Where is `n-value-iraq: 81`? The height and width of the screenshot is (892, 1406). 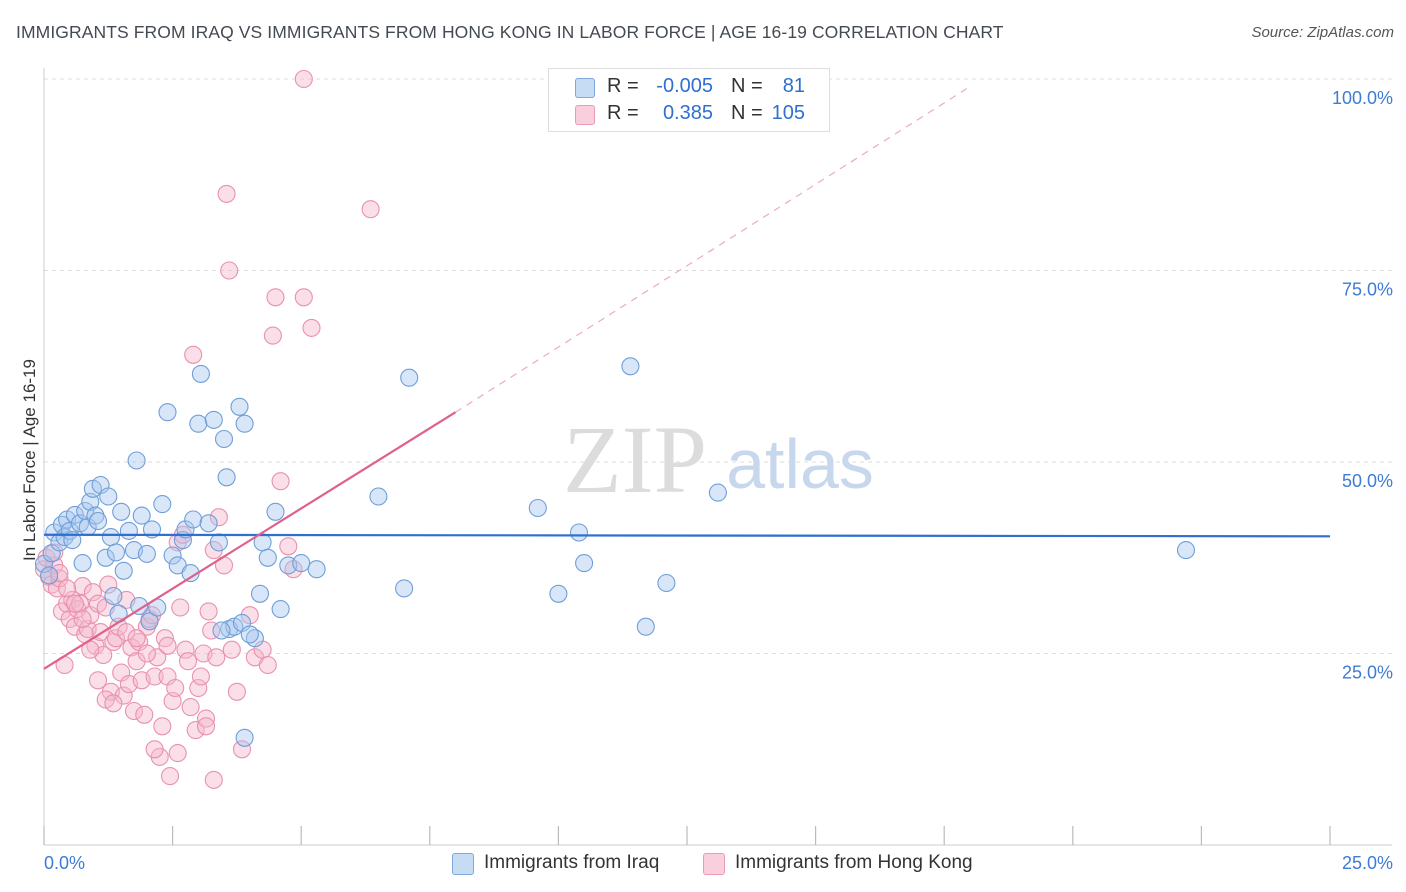
n-value-iraq: 81 is located at coordinates (793, 86).